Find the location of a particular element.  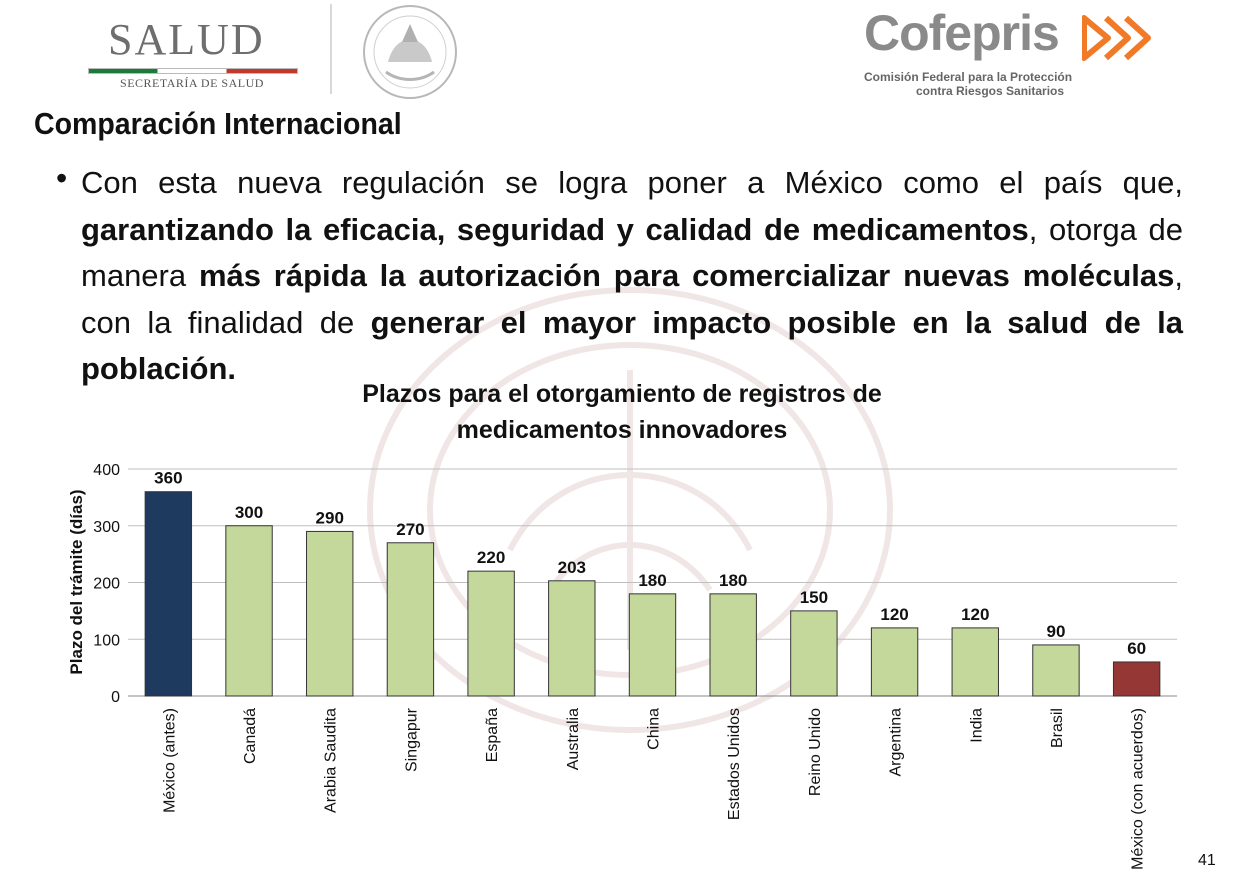

flag-bar is located at coordinates (193, 71).